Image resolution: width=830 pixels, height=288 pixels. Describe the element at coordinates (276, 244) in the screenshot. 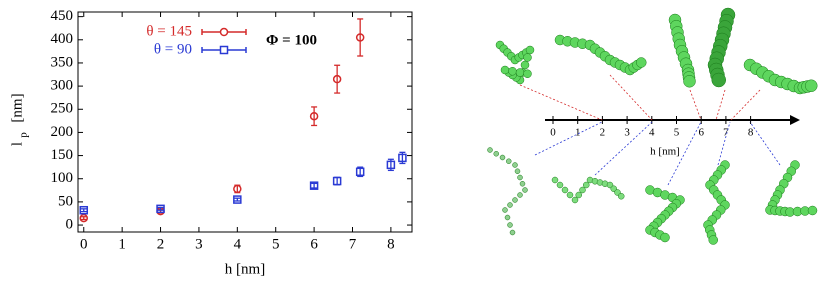

I see `x-tick-label: 5` at that location.